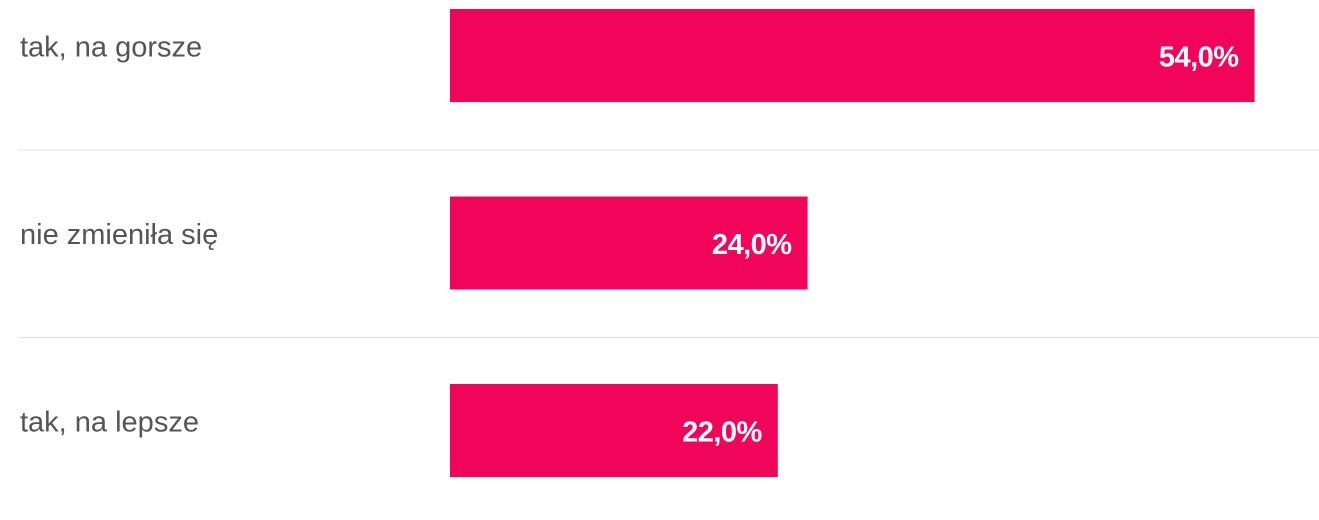  What do you see at coordinates (111, 48) in the screenshot?
I see `category-label: tak, na gorsze` at bounding box center [111, 48].